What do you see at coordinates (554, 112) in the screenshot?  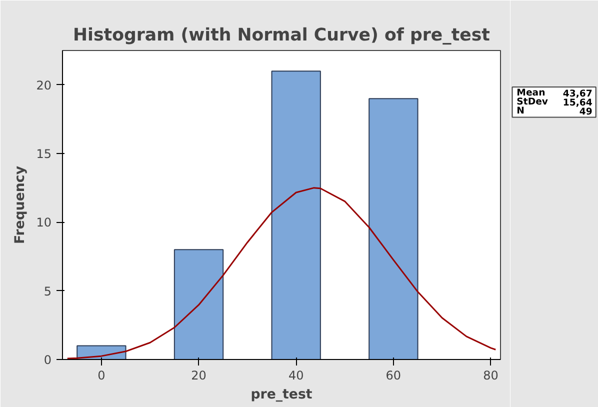 I see `text: N 49` at bounding box center [554, 112].